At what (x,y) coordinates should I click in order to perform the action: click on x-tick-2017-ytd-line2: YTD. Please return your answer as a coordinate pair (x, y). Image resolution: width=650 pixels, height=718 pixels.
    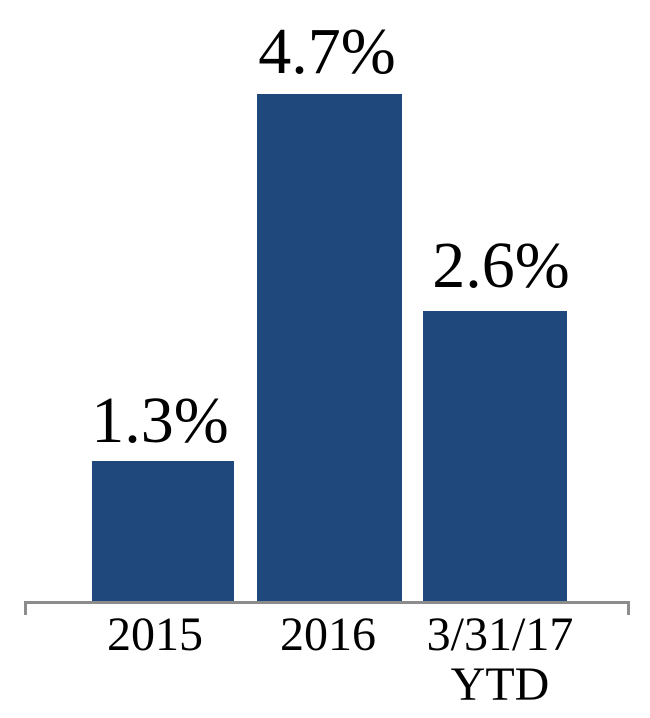
    Looking at the image, I should click on (500, 684).